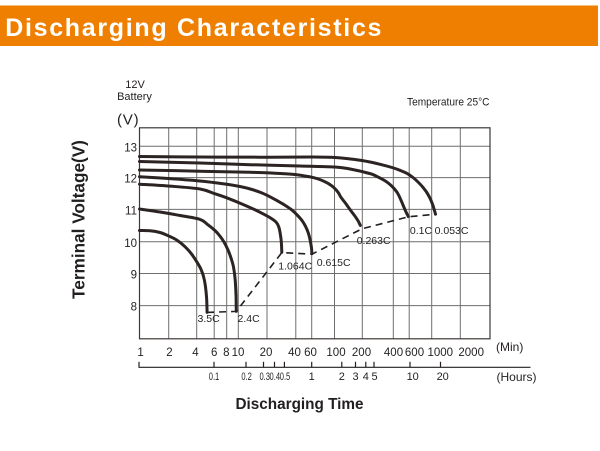 This screenshot has height=451, width=600. I want to click on svg-text: Battery, so click(134, 97).